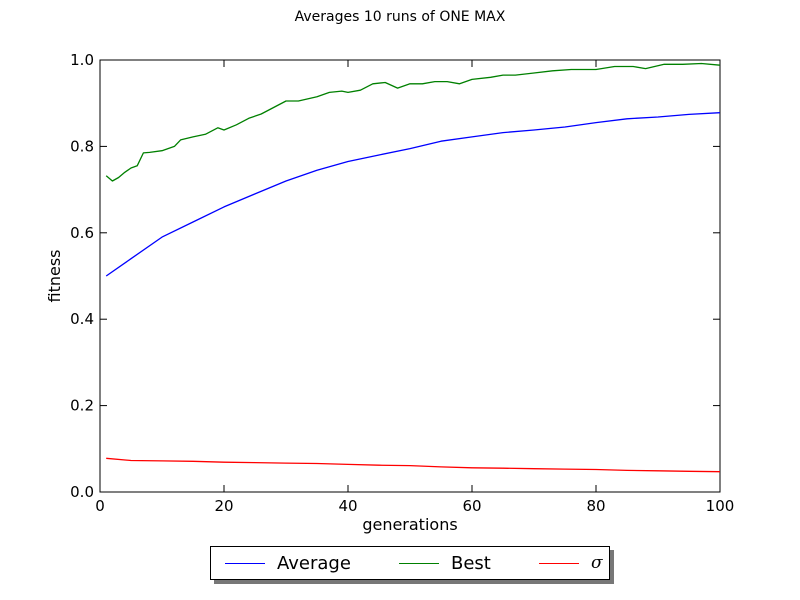 This screenshot has width=800, height=600. I want to click on legend: Average Best σ, so click(410, 563).